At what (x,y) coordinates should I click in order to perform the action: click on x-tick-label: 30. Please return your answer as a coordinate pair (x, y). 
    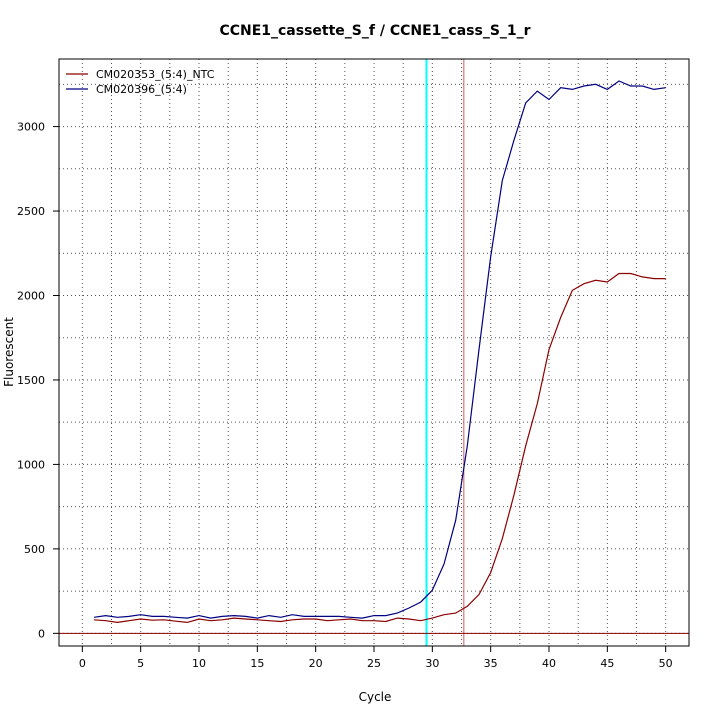
    Looking at the image, I should click on (432, 663).